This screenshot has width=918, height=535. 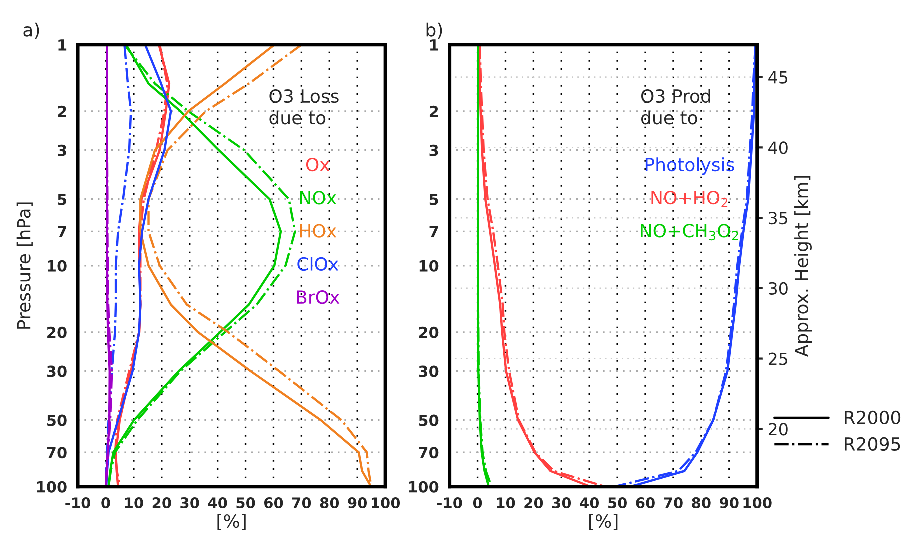 What do you see at coordinates (318, 198) in the screenshot?
I see `series-label: NOx` at bounding box center [318, 198].